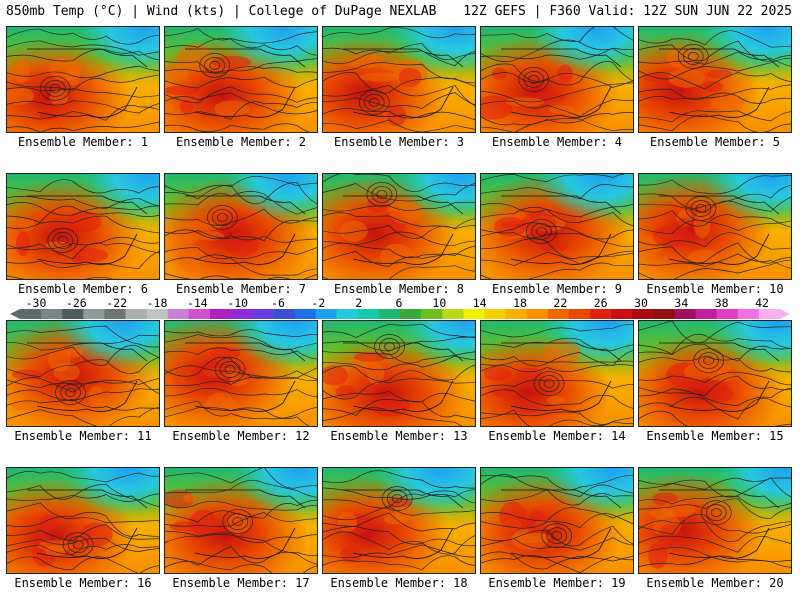 The width and height of the screenshot is (800, 600). I want to click on colorbar-tick-label: 42, so click(762, 303).